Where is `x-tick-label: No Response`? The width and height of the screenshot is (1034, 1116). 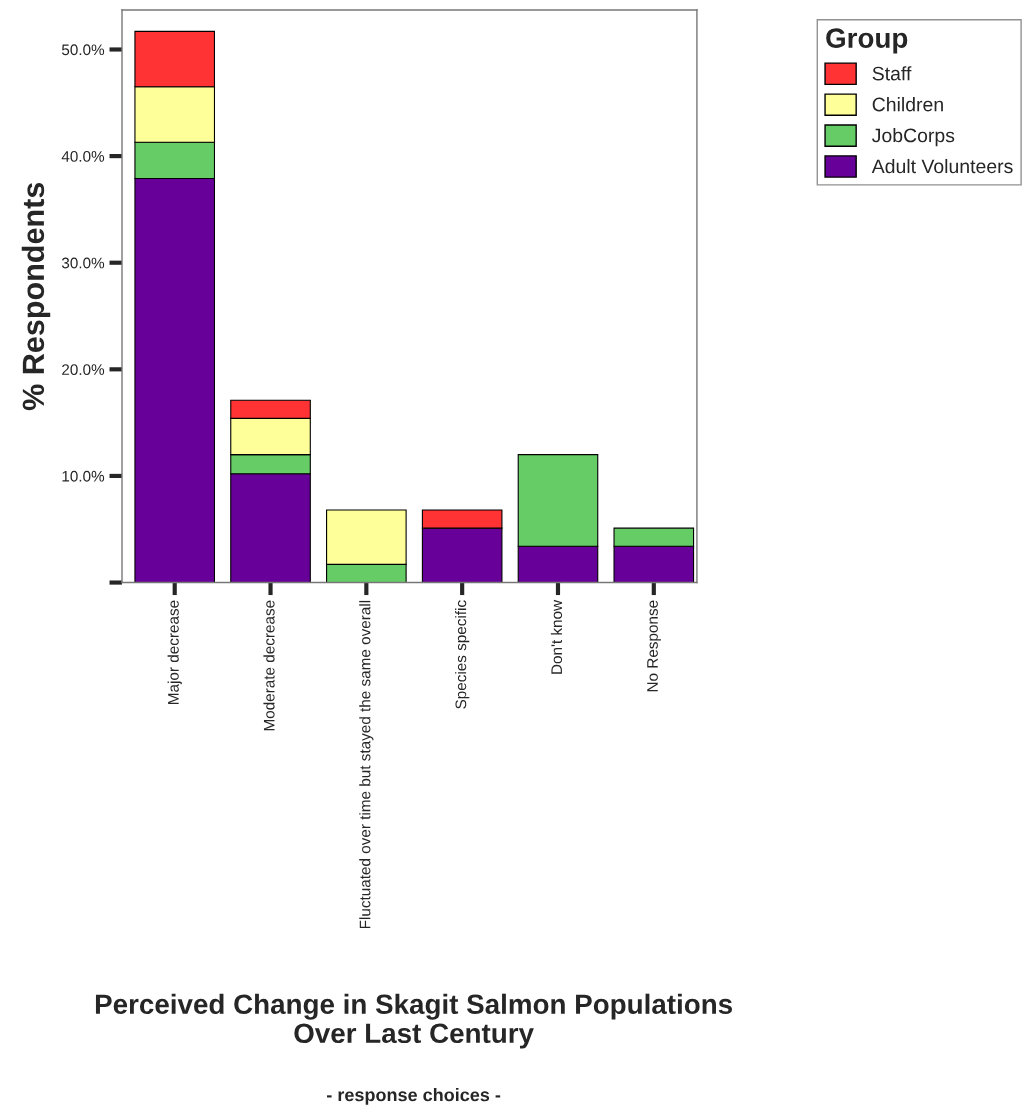 x-tick-label: No Response is located at coordinates (654, 646).